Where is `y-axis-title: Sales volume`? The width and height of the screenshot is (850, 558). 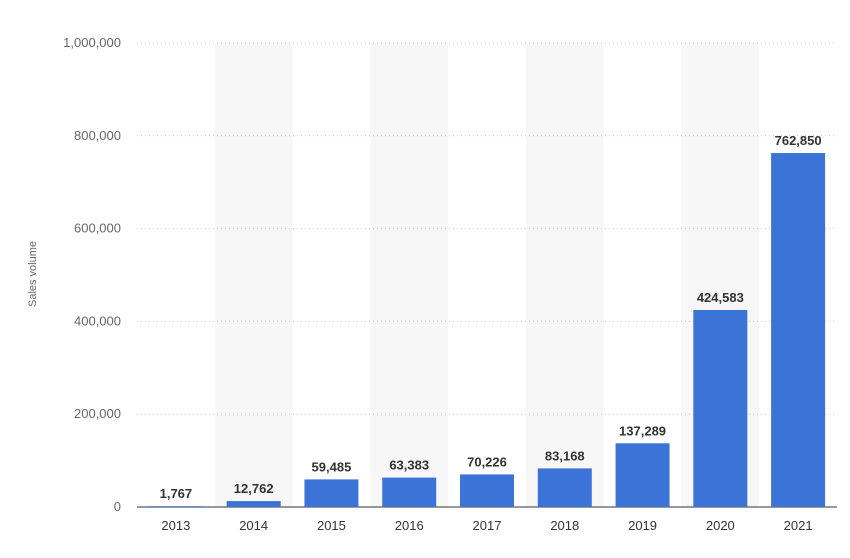
y-axis-title: Sales volume is located at coordinates (33, 274).